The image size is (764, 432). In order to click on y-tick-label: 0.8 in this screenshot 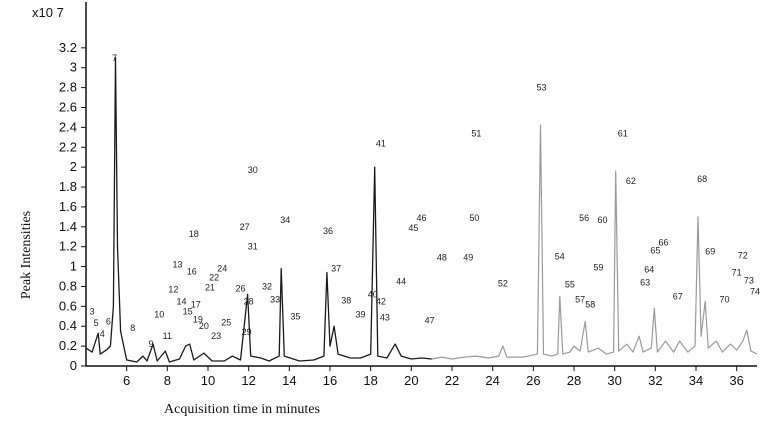, I will do `click(68, 285)`.